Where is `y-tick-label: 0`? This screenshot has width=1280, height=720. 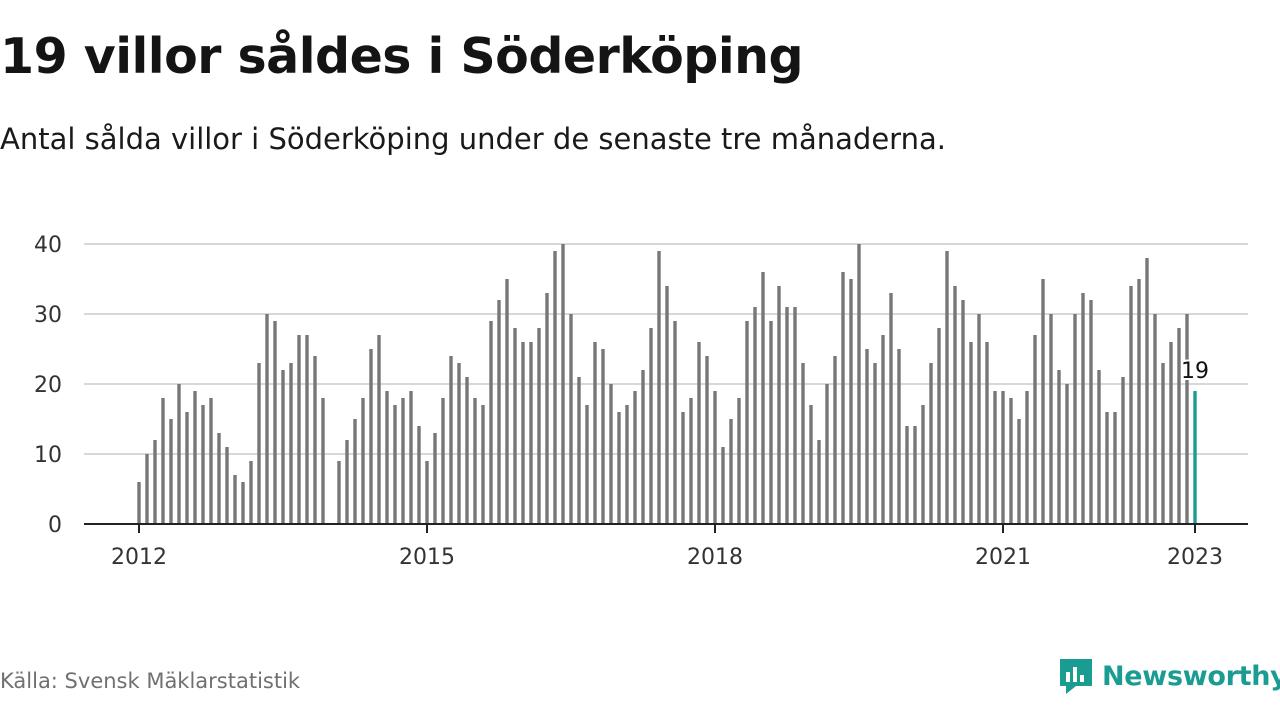 y-tick-label: 0 is located at coordinates (55, 525).